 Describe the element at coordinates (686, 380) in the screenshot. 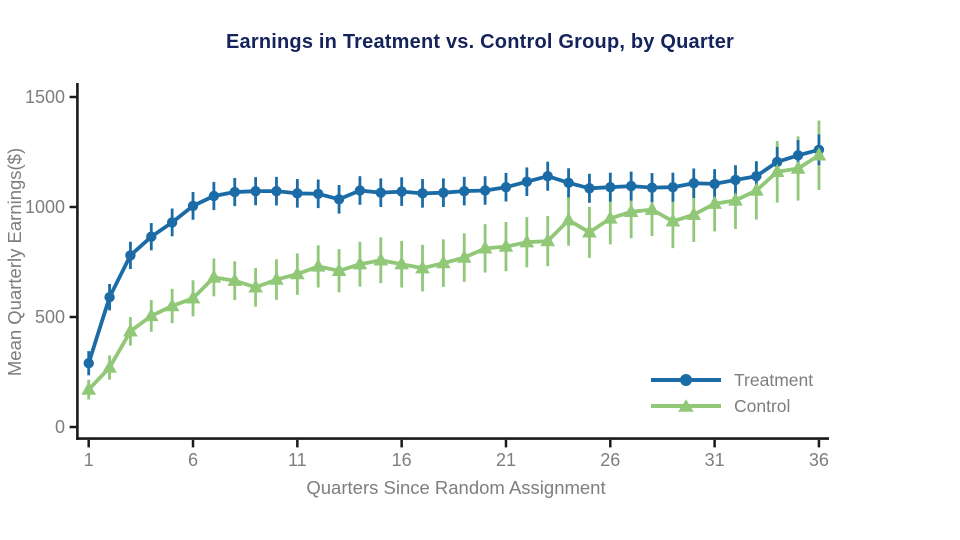

I see `treatment-line-circle-icon` at that location.